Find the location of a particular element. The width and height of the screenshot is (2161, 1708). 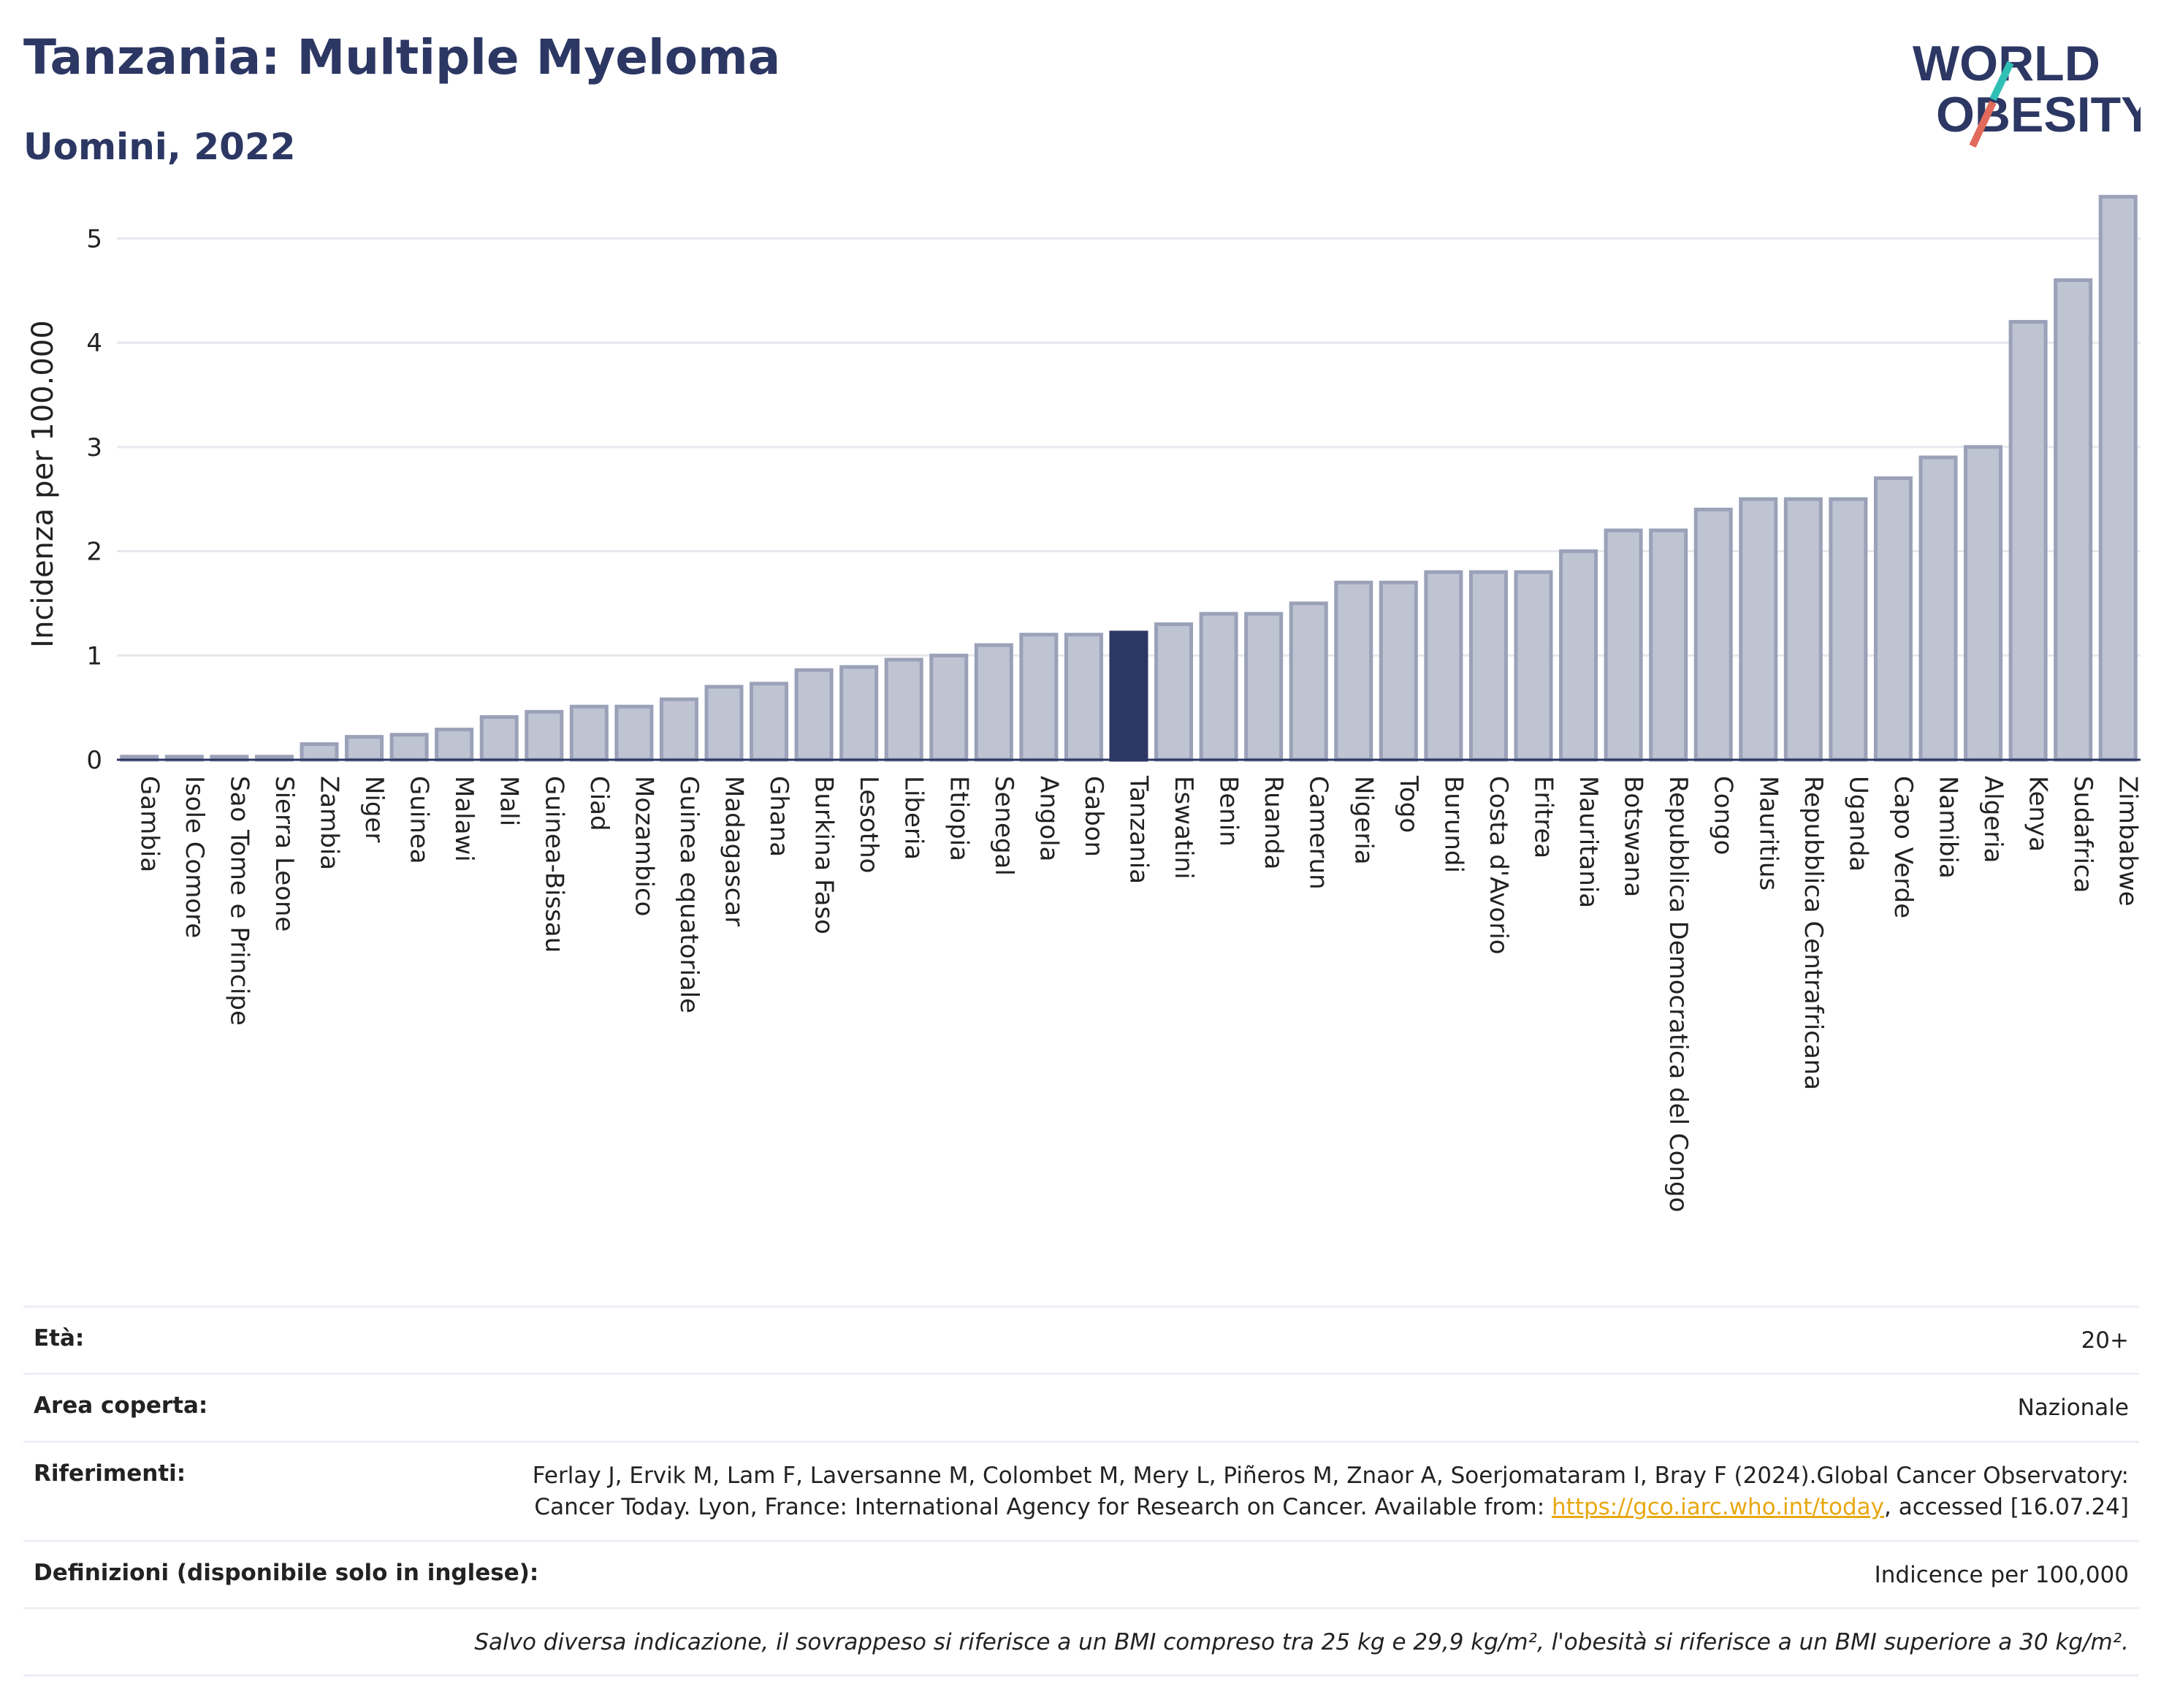

y-axis-ticks: 0 1 2 3 4 5 is located at coordinates (94, 499).